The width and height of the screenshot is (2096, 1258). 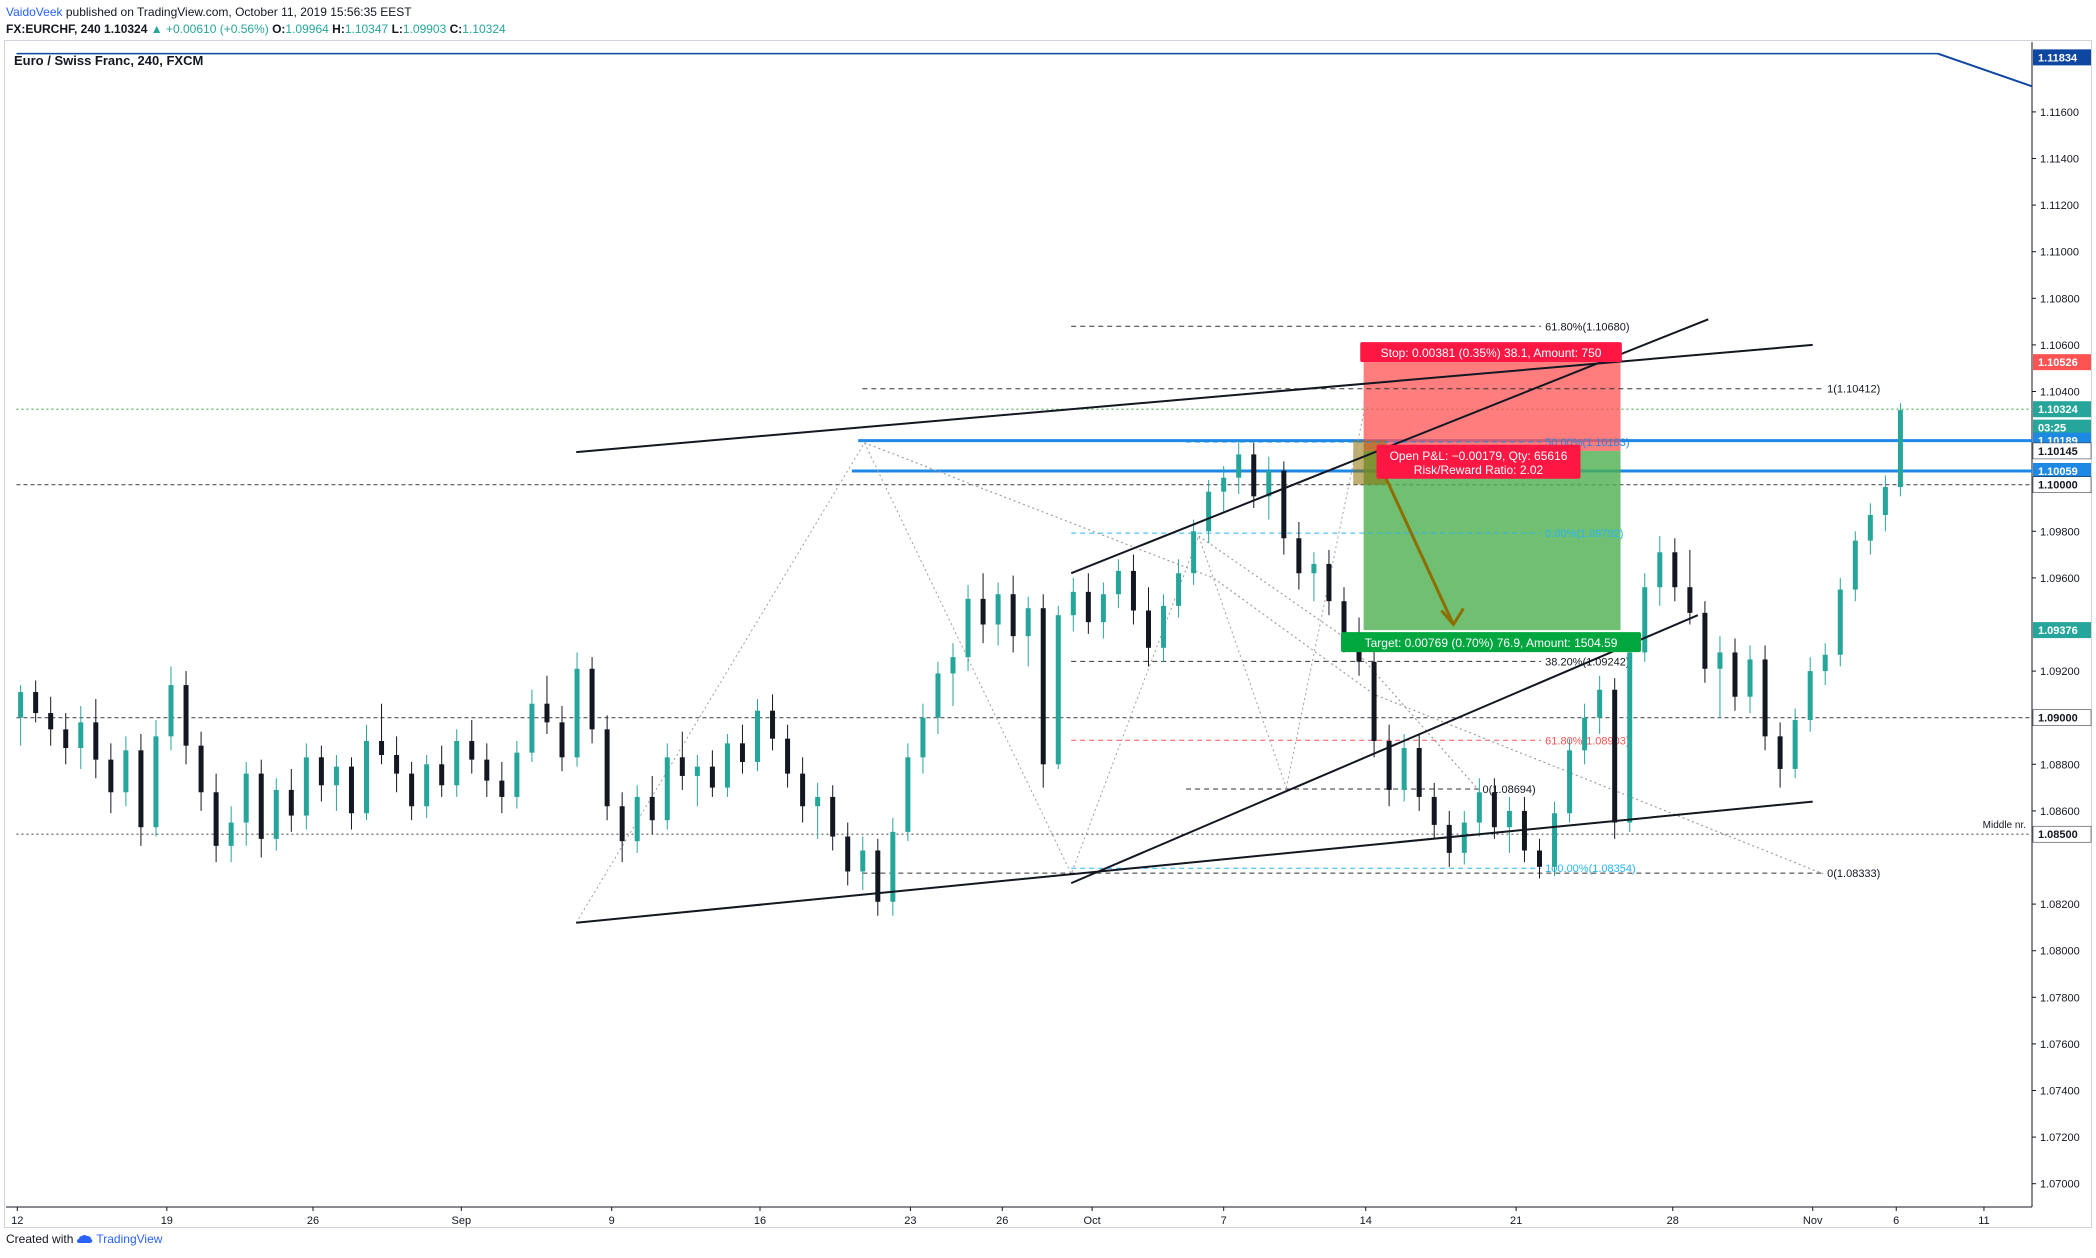 I want to click on stop-label: Stop: 0.00381 (0.35%) 38.1, Amount: 750, so click(x=1491, y=353).